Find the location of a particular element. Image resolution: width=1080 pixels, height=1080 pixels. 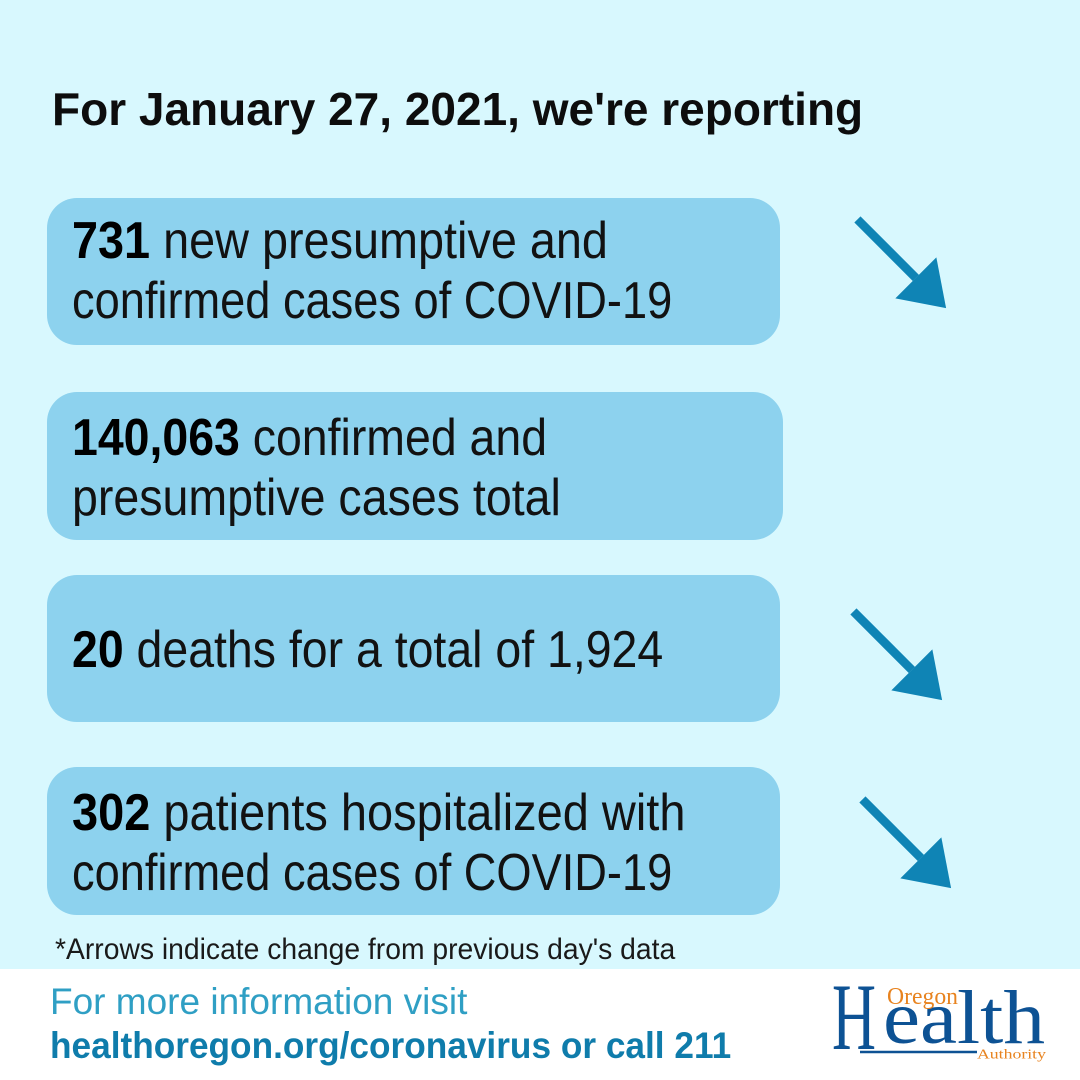

svg-text: Authority is located at coordinates (1011, 1055).